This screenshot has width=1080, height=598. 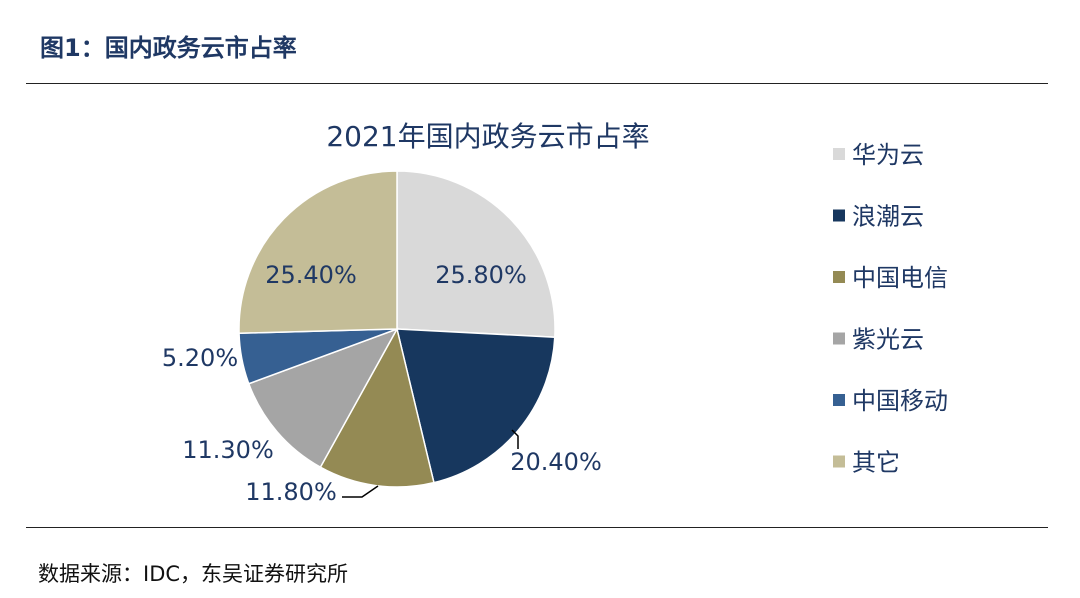 I want to click on legend-label-4: 紫光云, so click(x=888, y=340).